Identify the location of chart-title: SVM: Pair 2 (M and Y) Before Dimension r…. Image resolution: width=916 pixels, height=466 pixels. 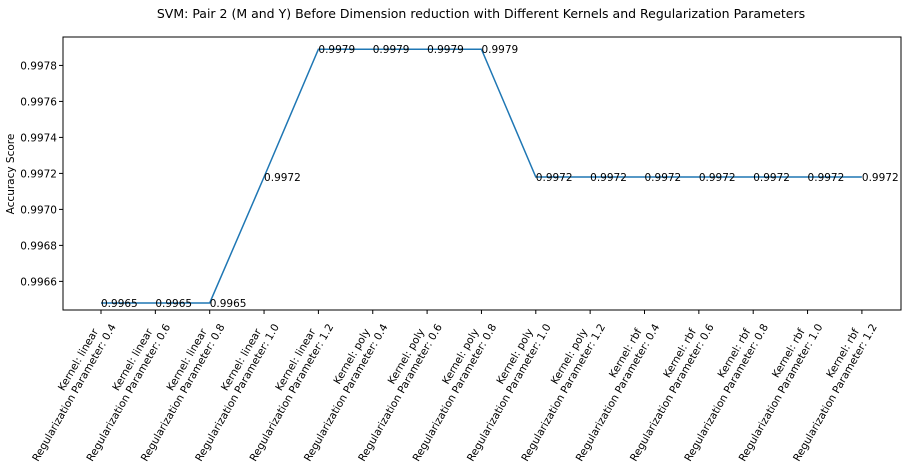
(481, 13).